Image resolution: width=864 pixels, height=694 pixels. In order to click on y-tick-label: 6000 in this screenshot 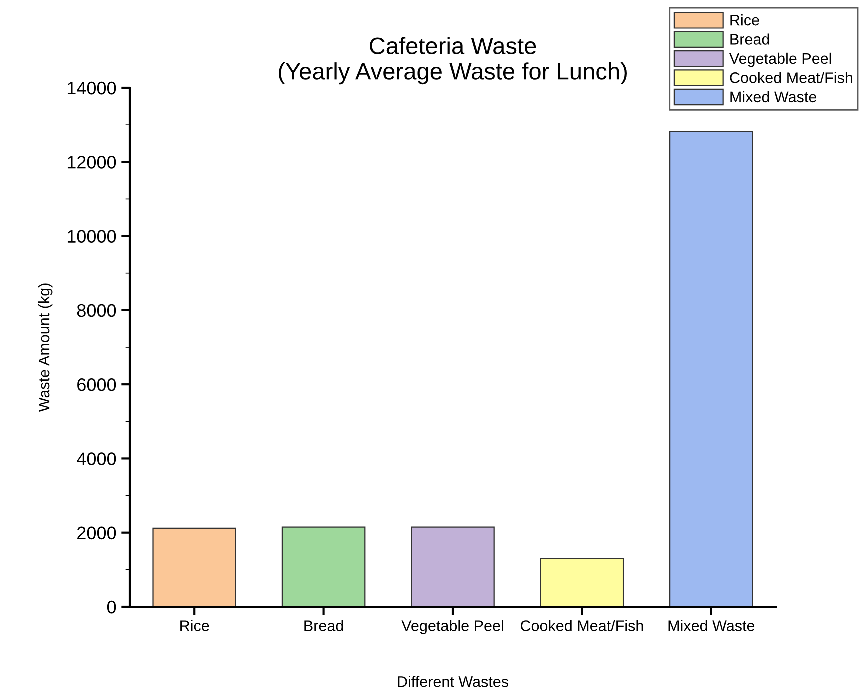, I will do `click(97, 385)`.